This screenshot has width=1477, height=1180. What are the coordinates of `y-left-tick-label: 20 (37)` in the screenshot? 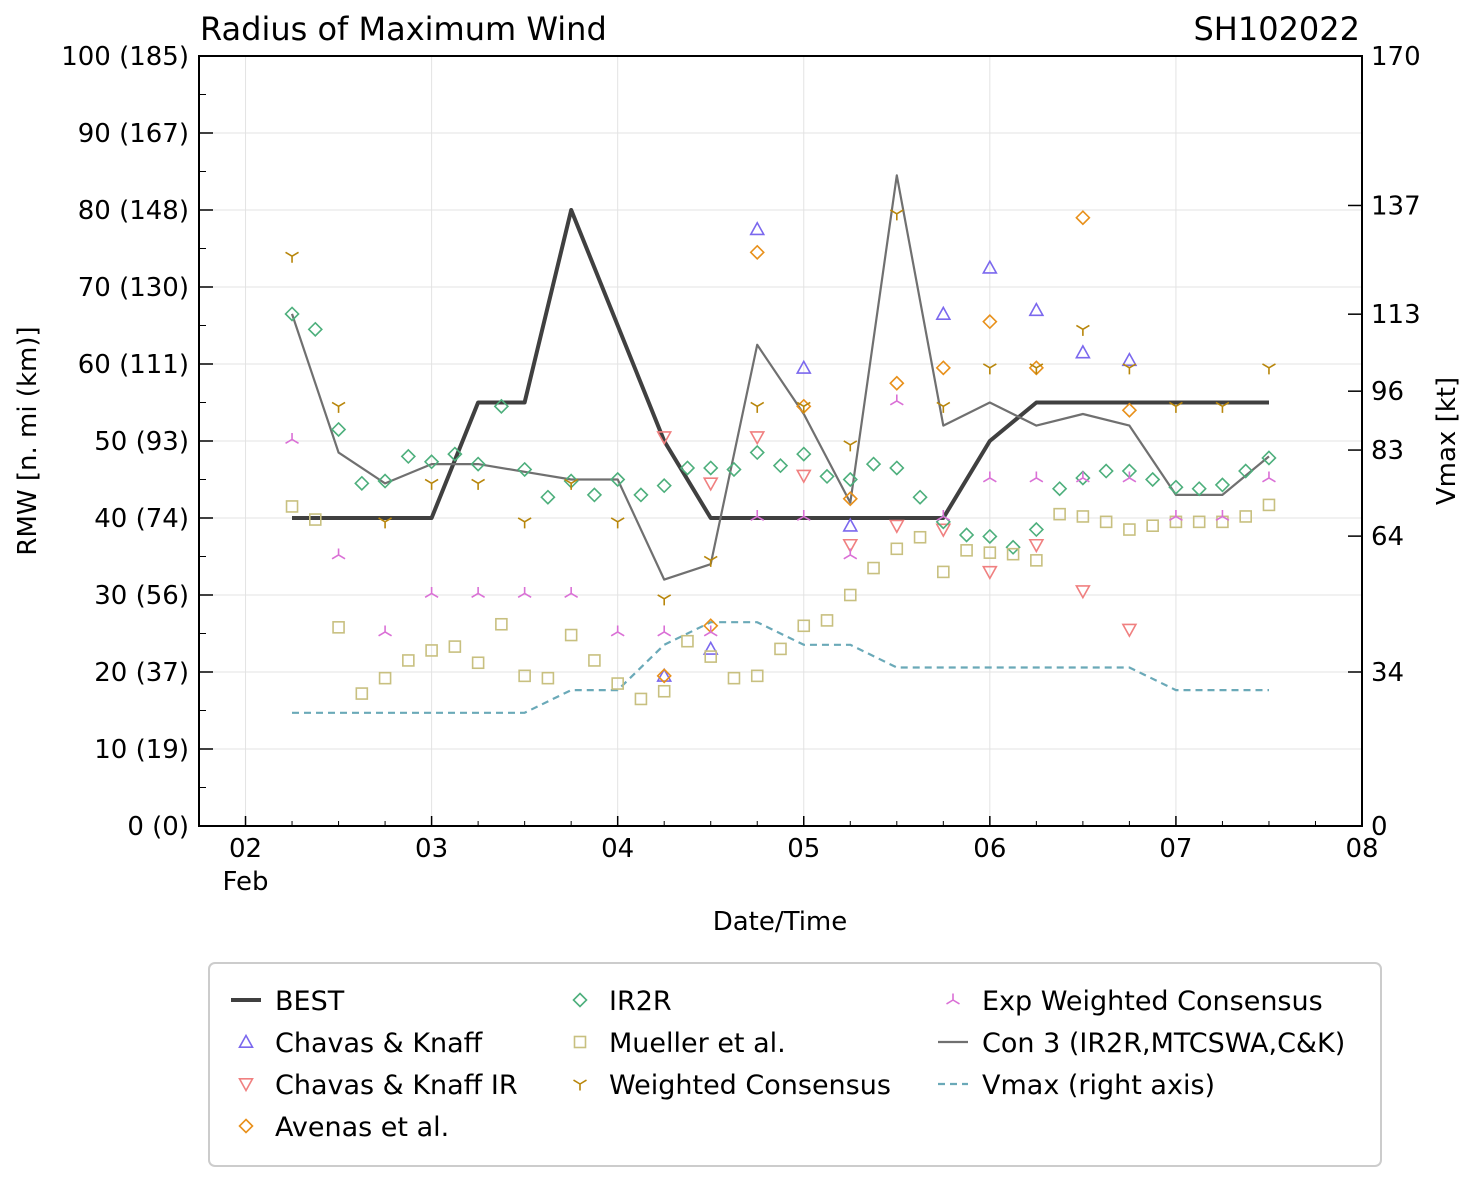 It's located at (141, 673).